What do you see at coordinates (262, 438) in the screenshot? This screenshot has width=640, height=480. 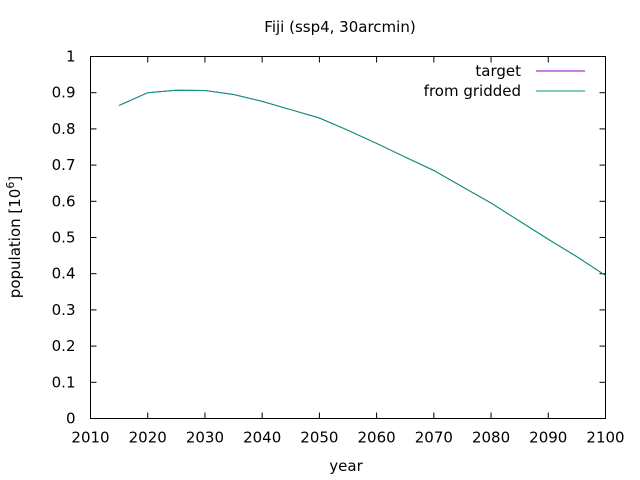 I see `x-tick-label: 2040` at bounding box center [262, 438].